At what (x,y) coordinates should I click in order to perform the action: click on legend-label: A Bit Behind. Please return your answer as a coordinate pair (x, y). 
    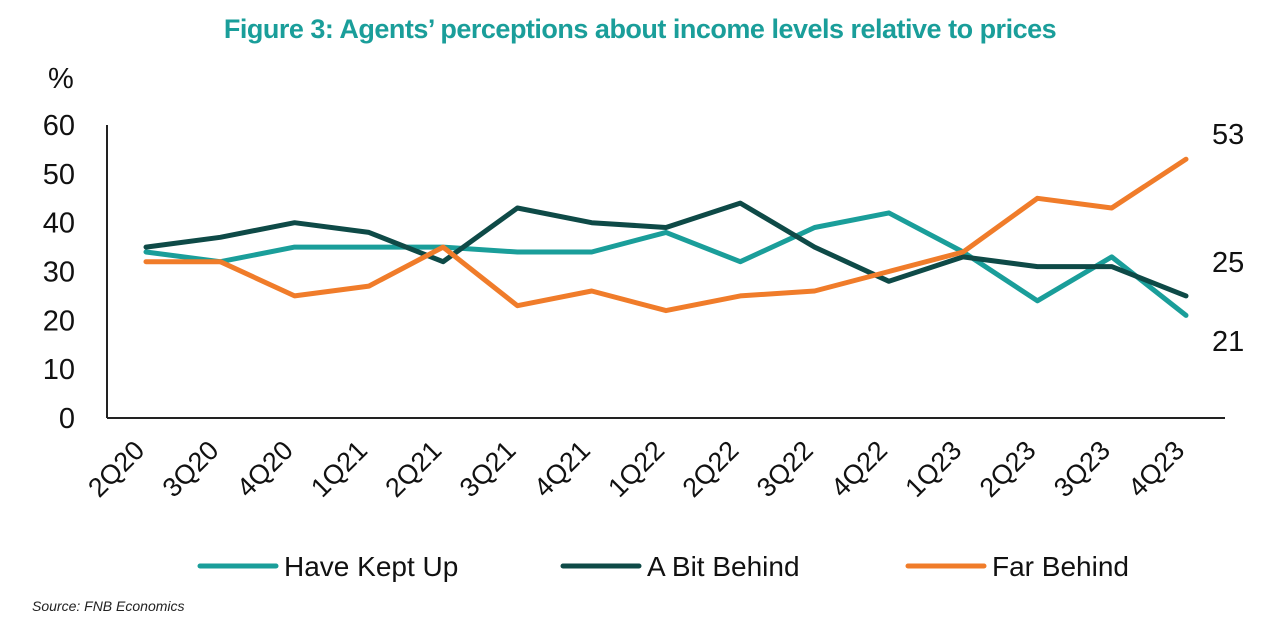
    Looking at the image, I should click on (723, 566).